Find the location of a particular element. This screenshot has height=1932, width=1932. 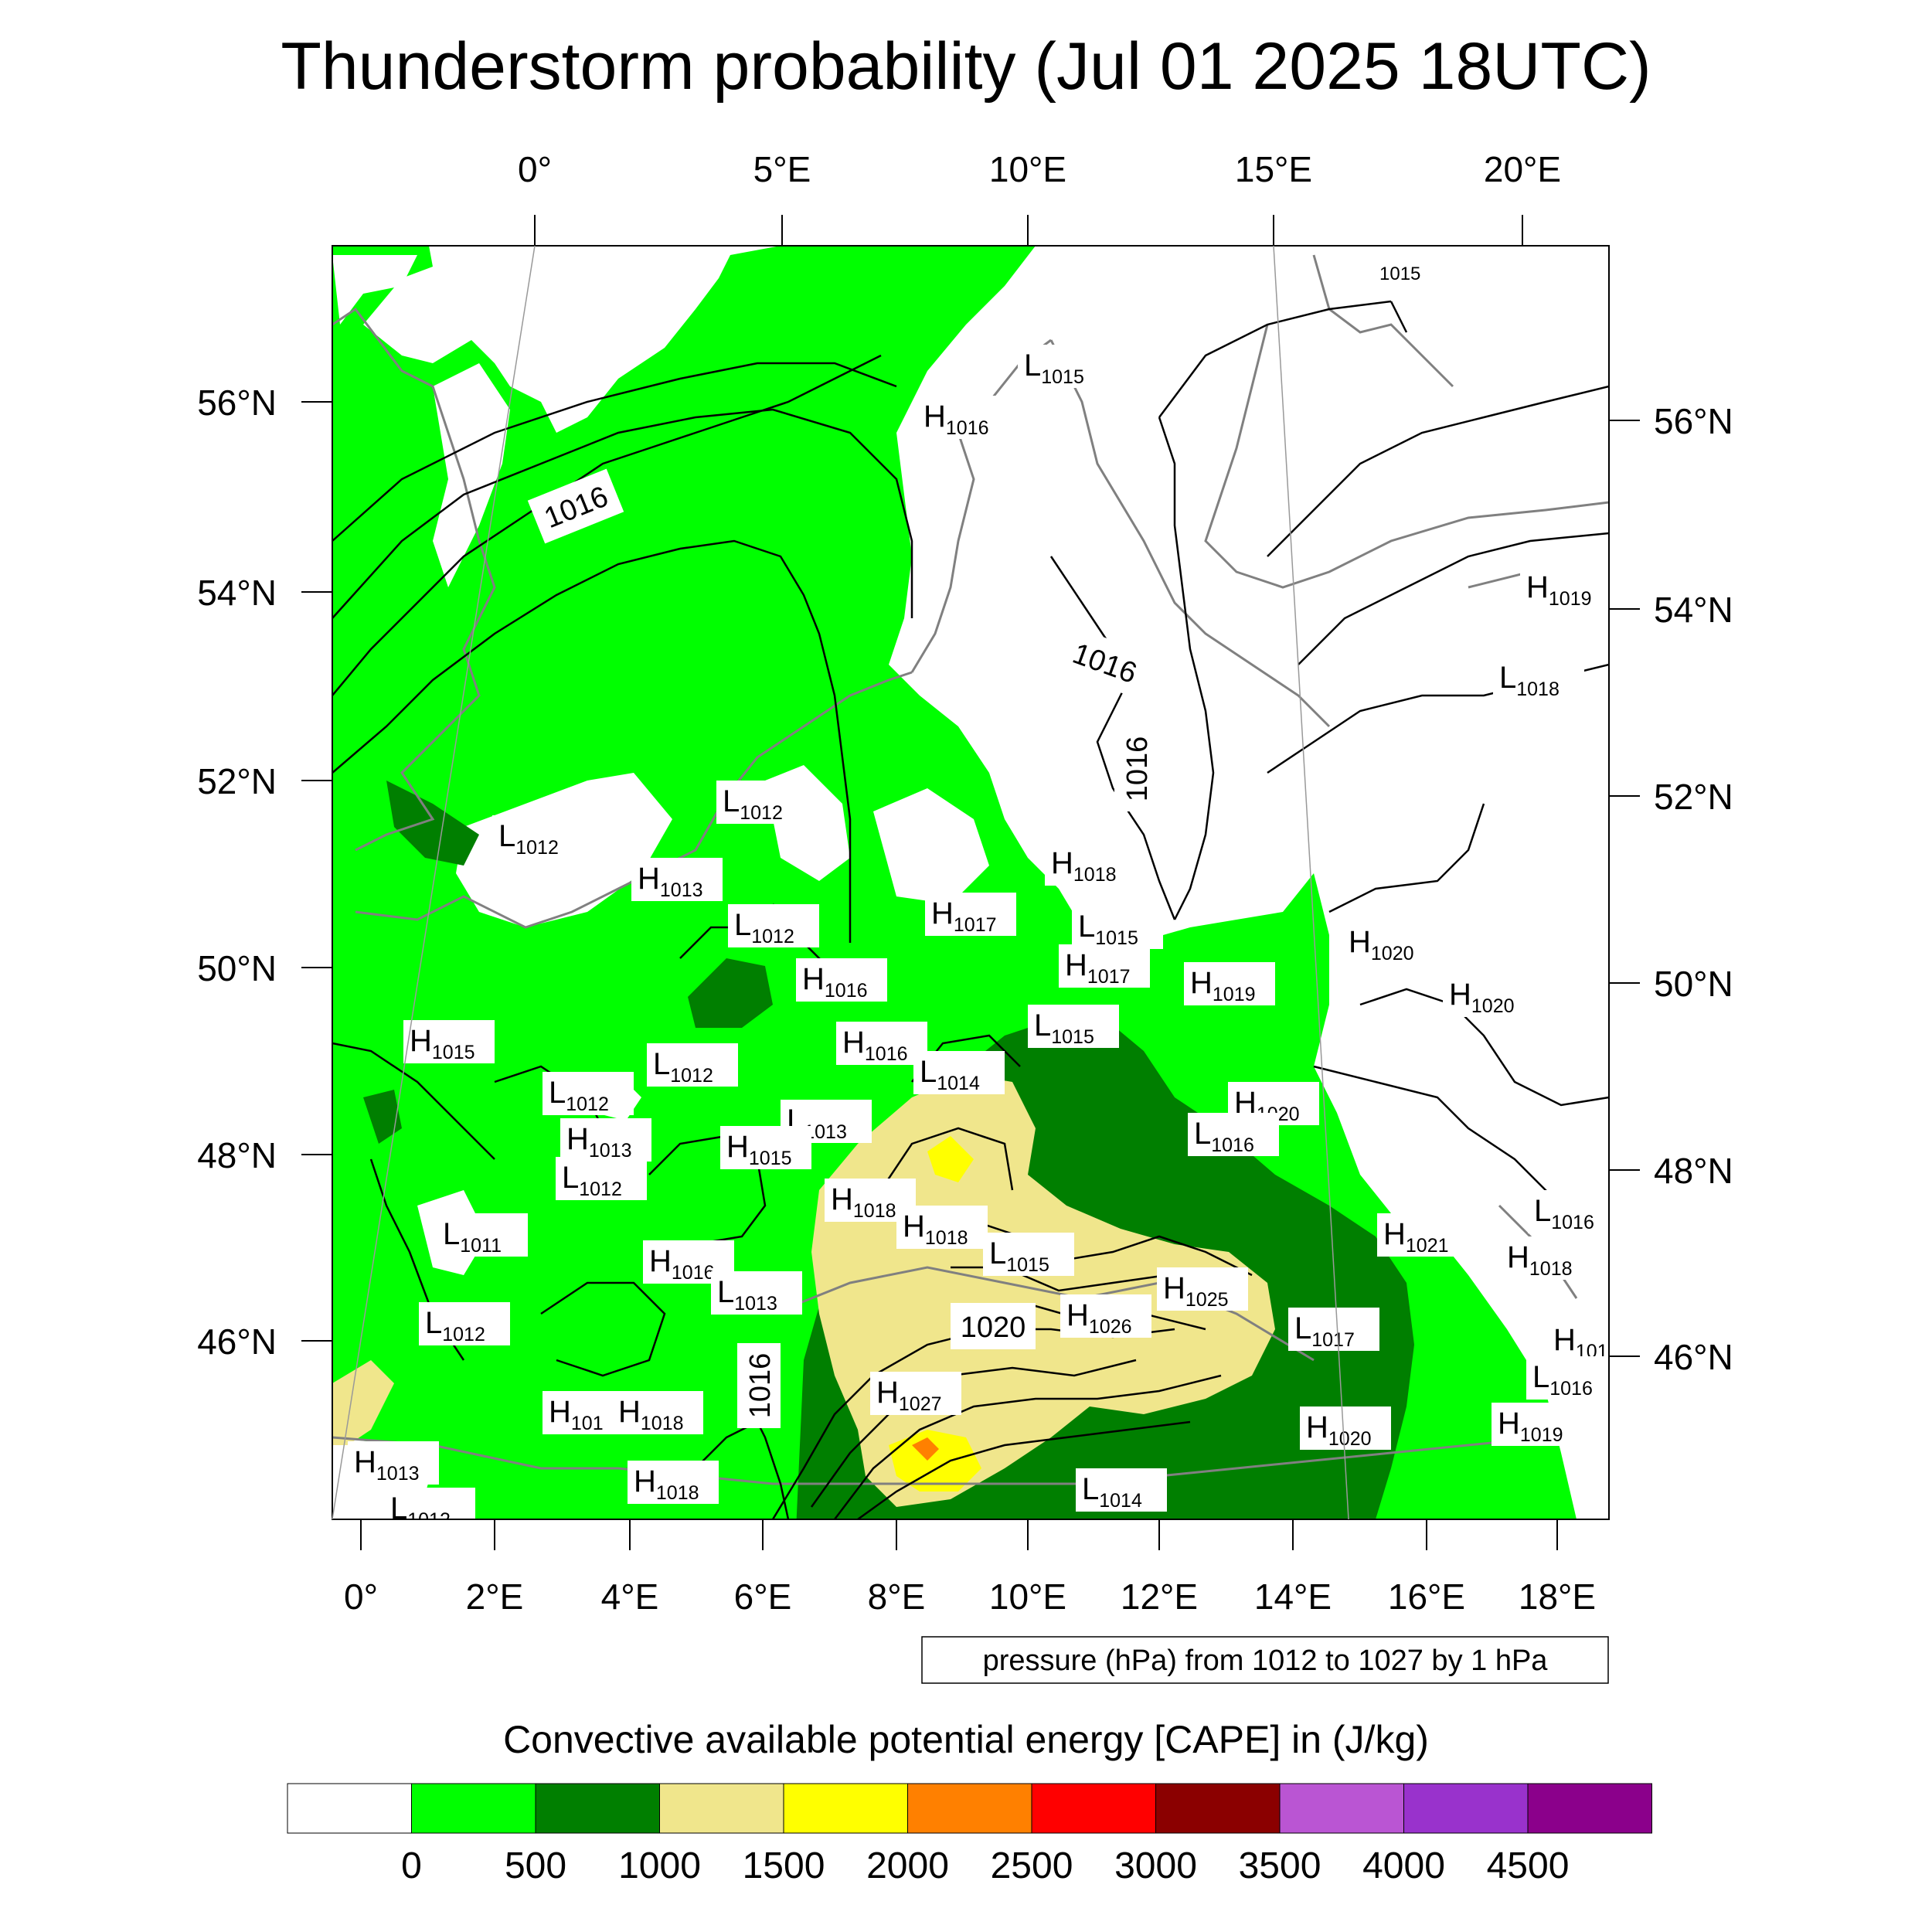

colorbar: 0 500 1000 1500 2000 2500 3000 3500 4000 4500 is located at coordinates (970, 1835).